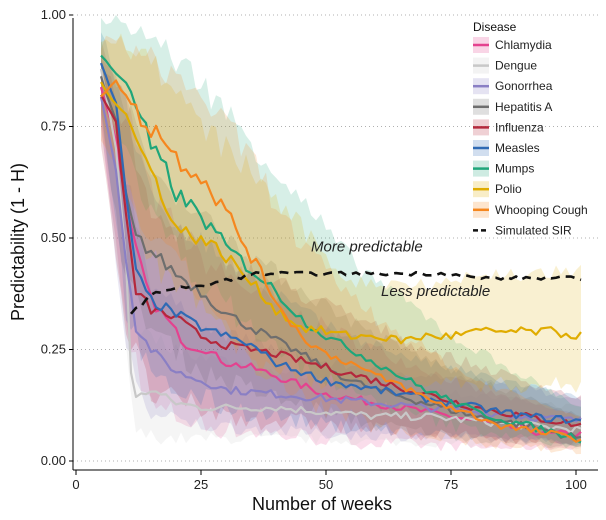  I want to click on y-tick-label-1: 0.25, so click(53, 349).